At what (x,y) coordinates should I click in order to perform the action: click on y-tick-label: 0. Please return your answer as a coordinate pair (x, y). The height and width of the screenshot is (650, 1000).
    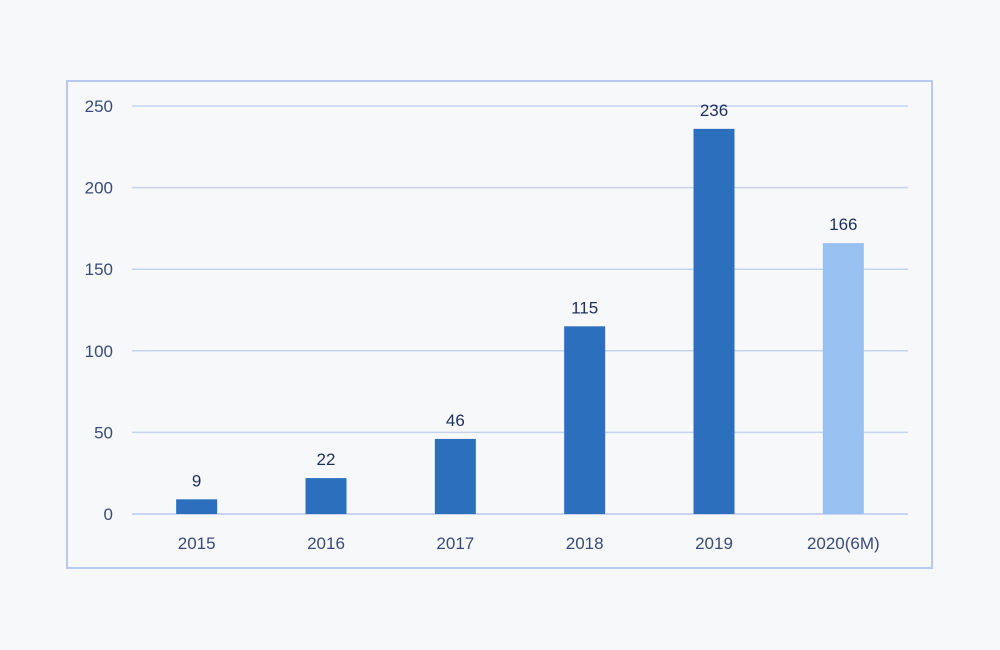
    Looking at the image, I should click on (108, 514).